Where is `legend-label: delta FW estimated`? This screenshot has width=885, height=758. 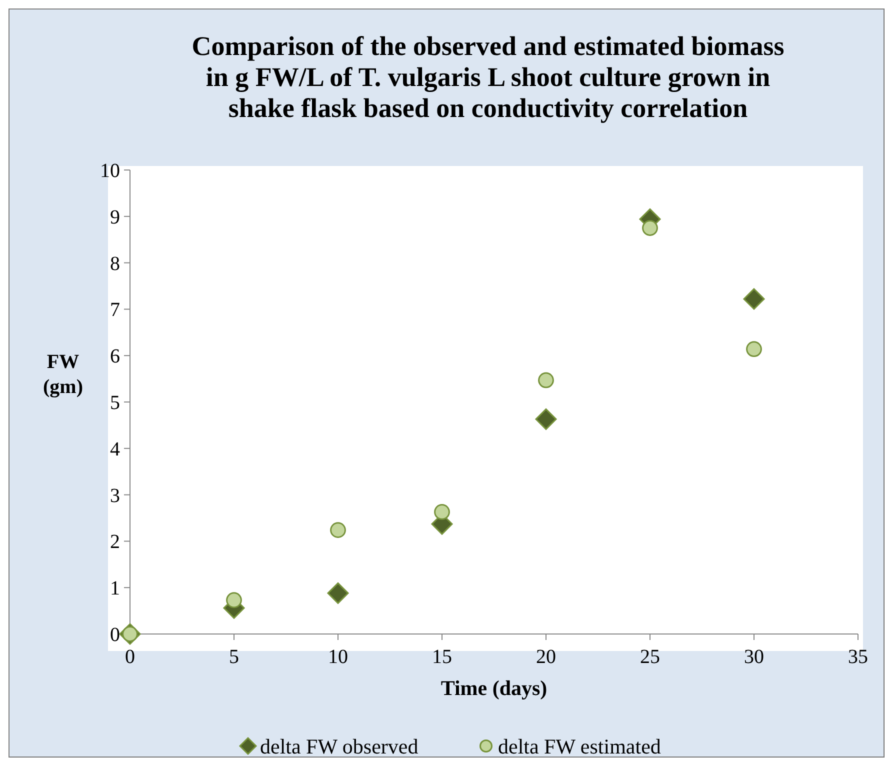
legend-label: delta FW estimated is located at coordinates (580, 746).